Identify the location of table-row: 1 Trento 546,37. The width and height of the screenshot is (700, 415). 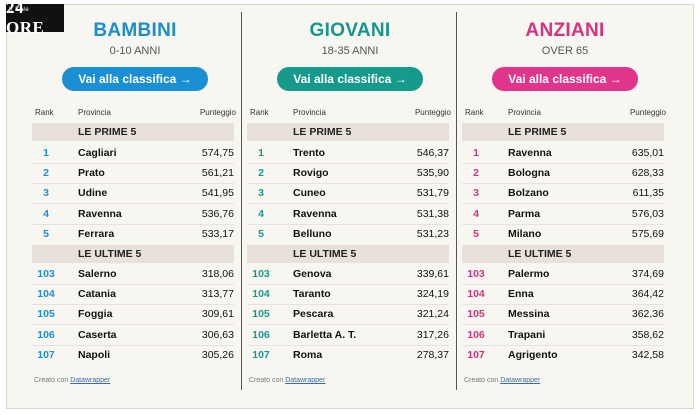
(349, 153).